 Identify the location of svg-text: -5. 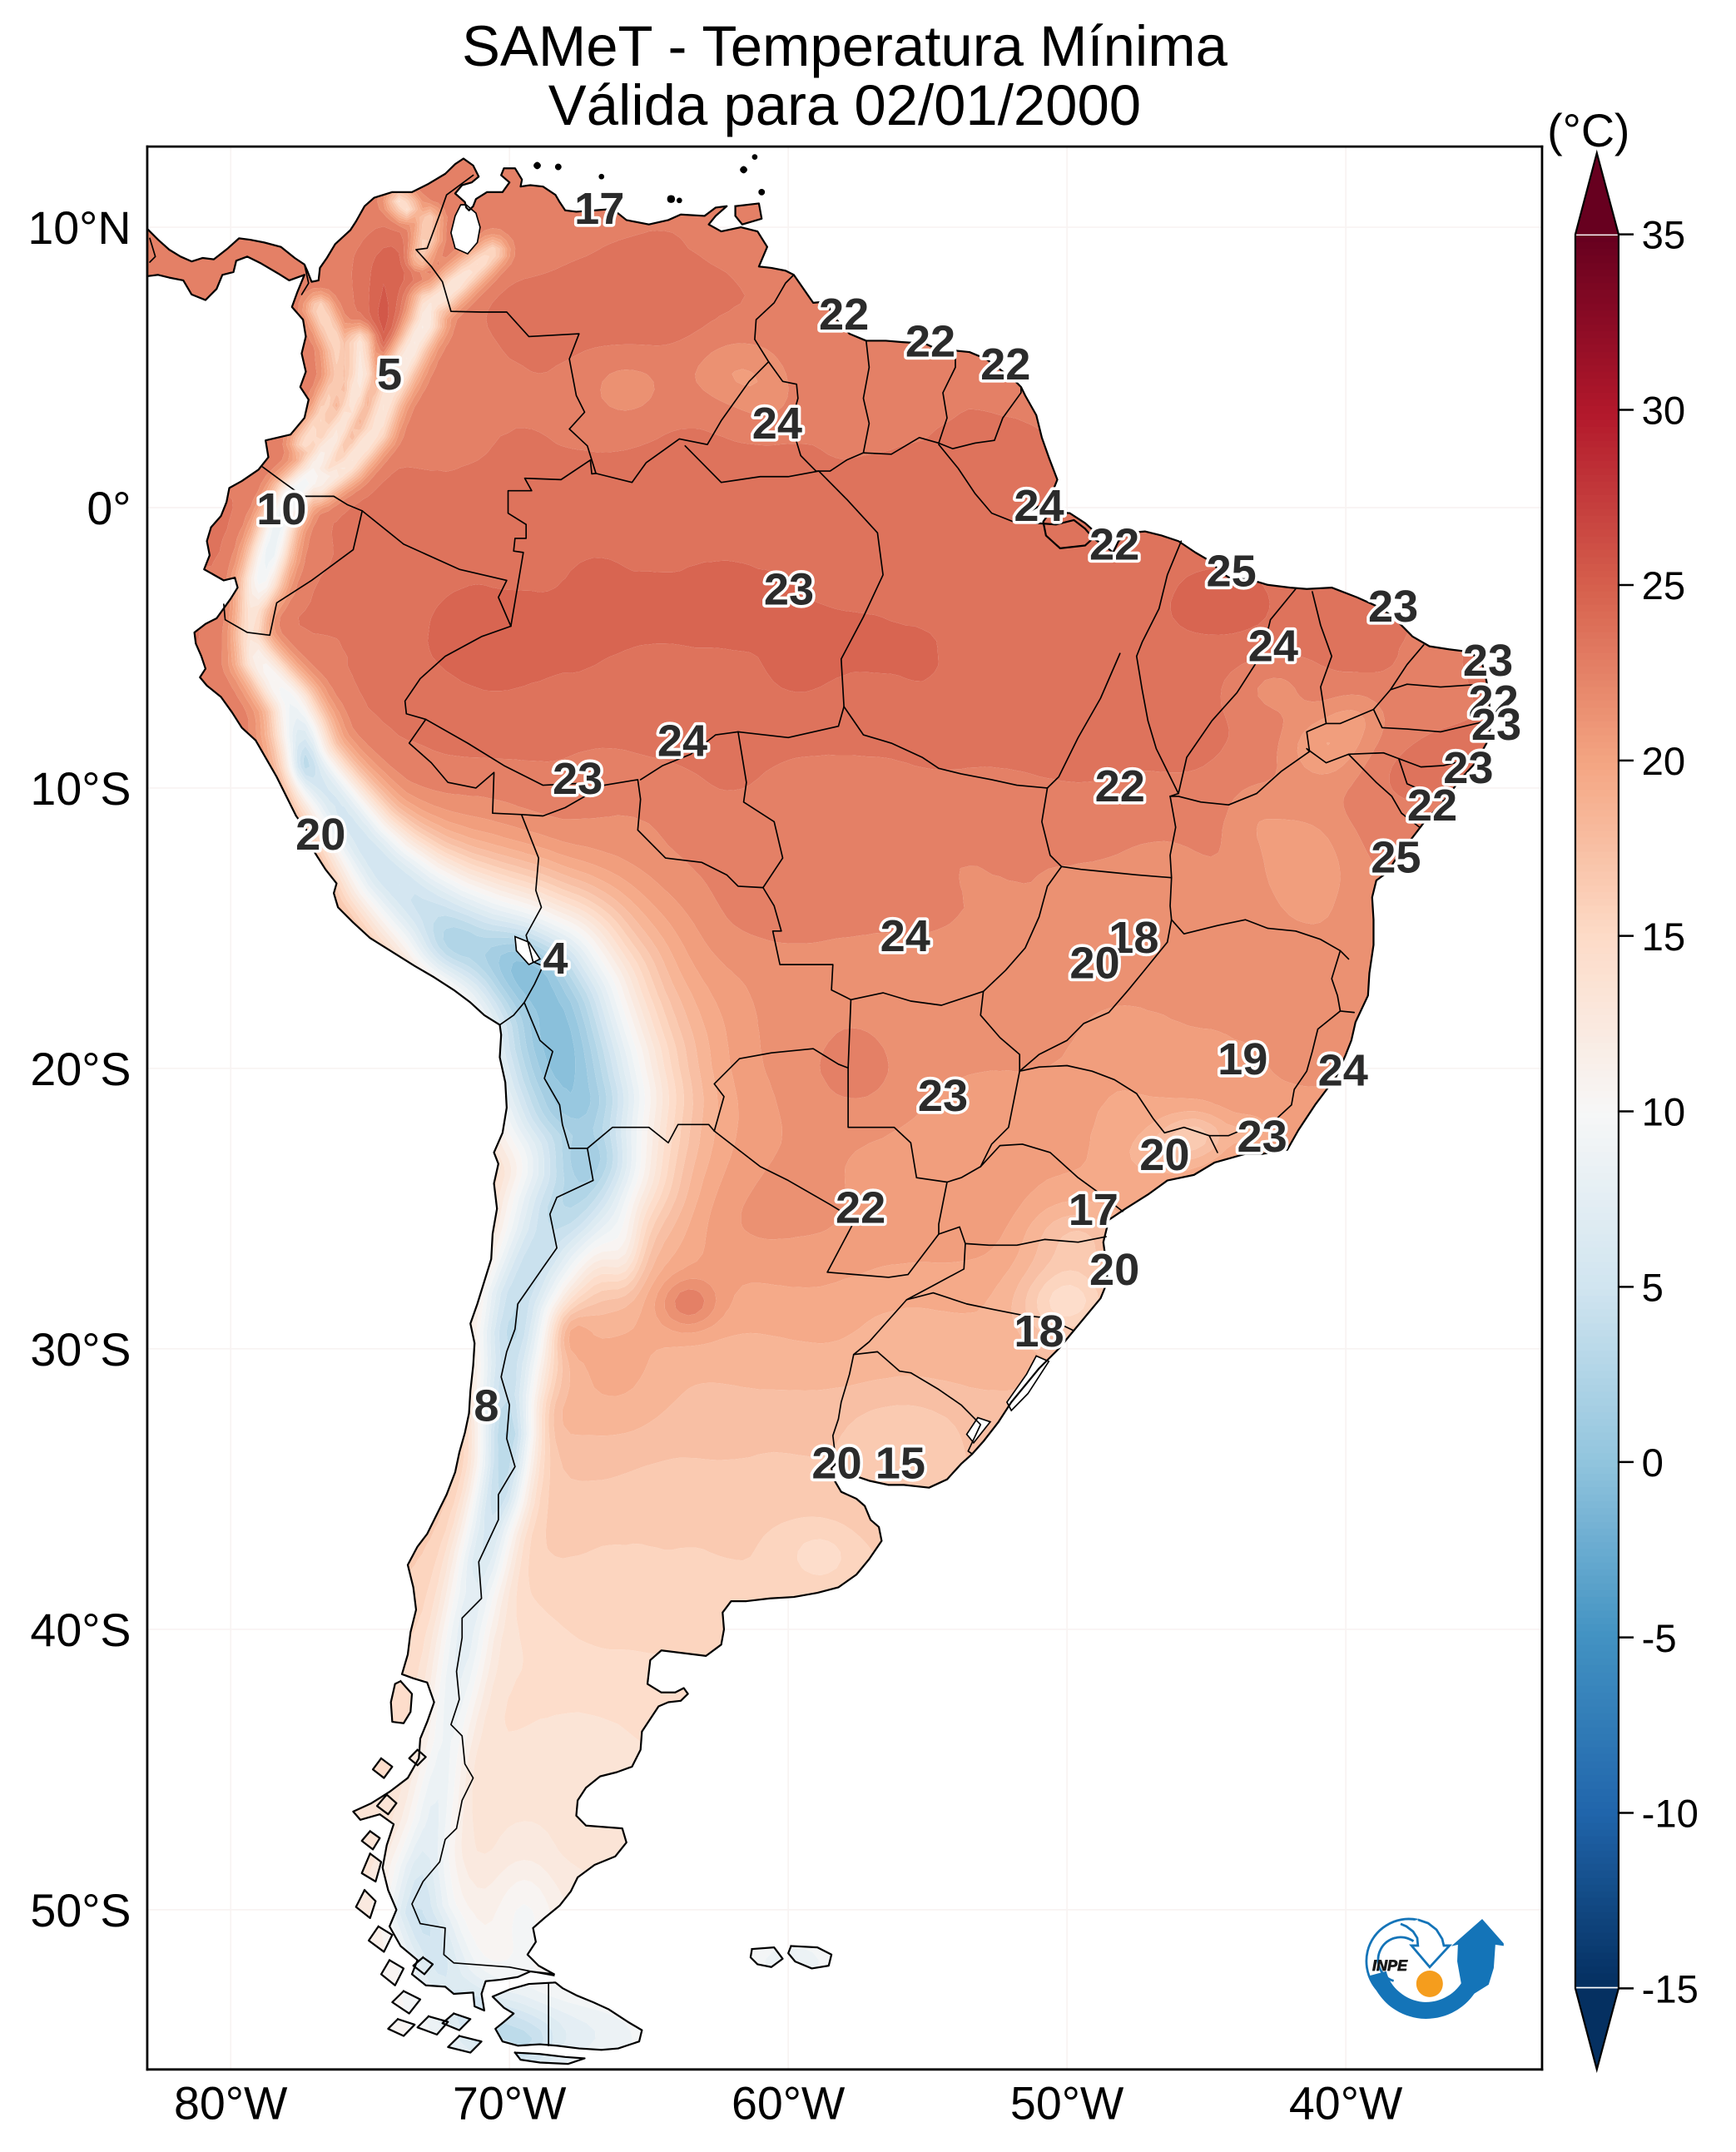
(1659, 1639).